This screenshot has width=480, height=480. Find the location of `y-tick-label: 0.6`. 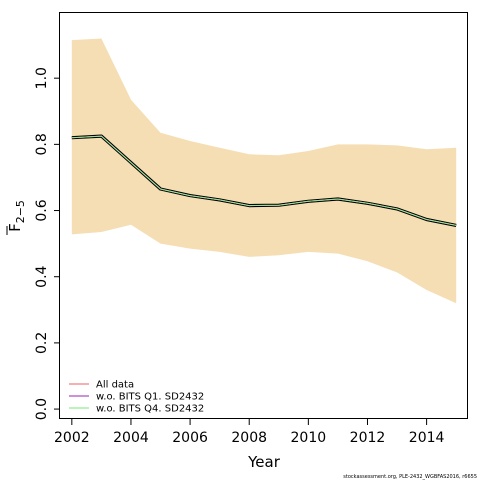

y-tick-label: 0.6 is located at coordinates (42, 210).